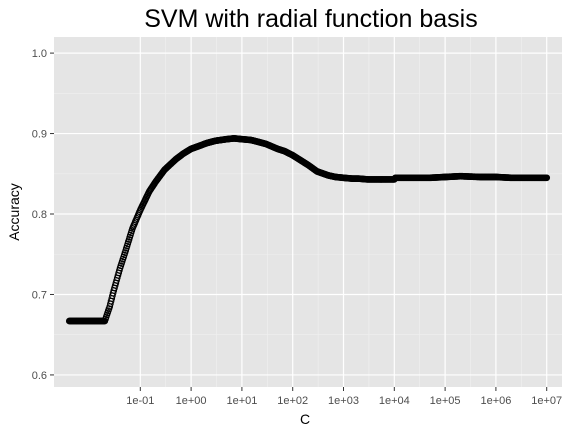 The height and width of the screenshot is (430, 568). Describe the element at coordinates (305, 419) in the screenshot. I see `x-axis-title: C` at that location.